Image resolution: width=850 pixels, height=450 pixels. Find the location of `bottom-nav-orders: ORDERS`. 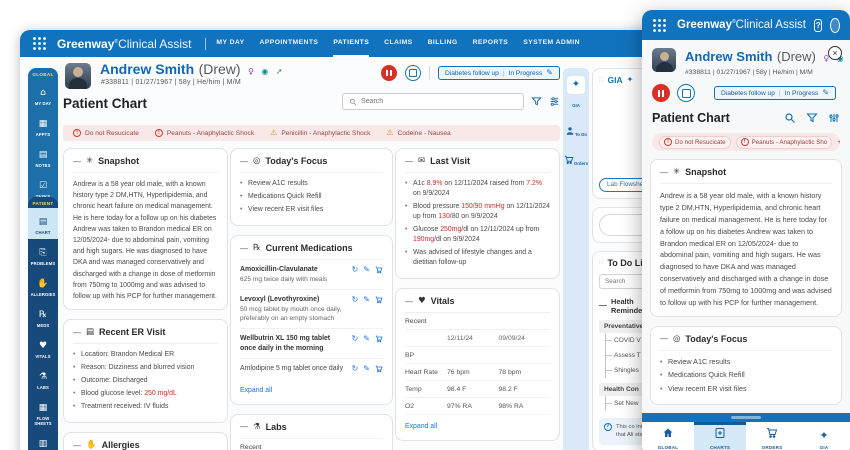

bottom-nav-orders: ORDERS is located at coordinates (772, 436).